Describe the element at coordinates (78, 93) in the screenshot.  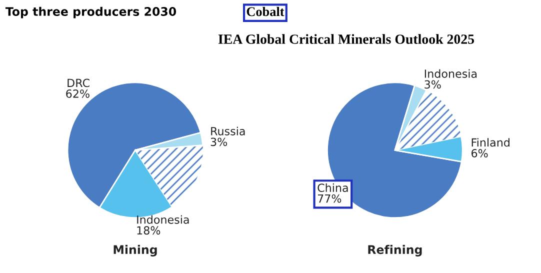
I see `data-label: 62%` at that location.